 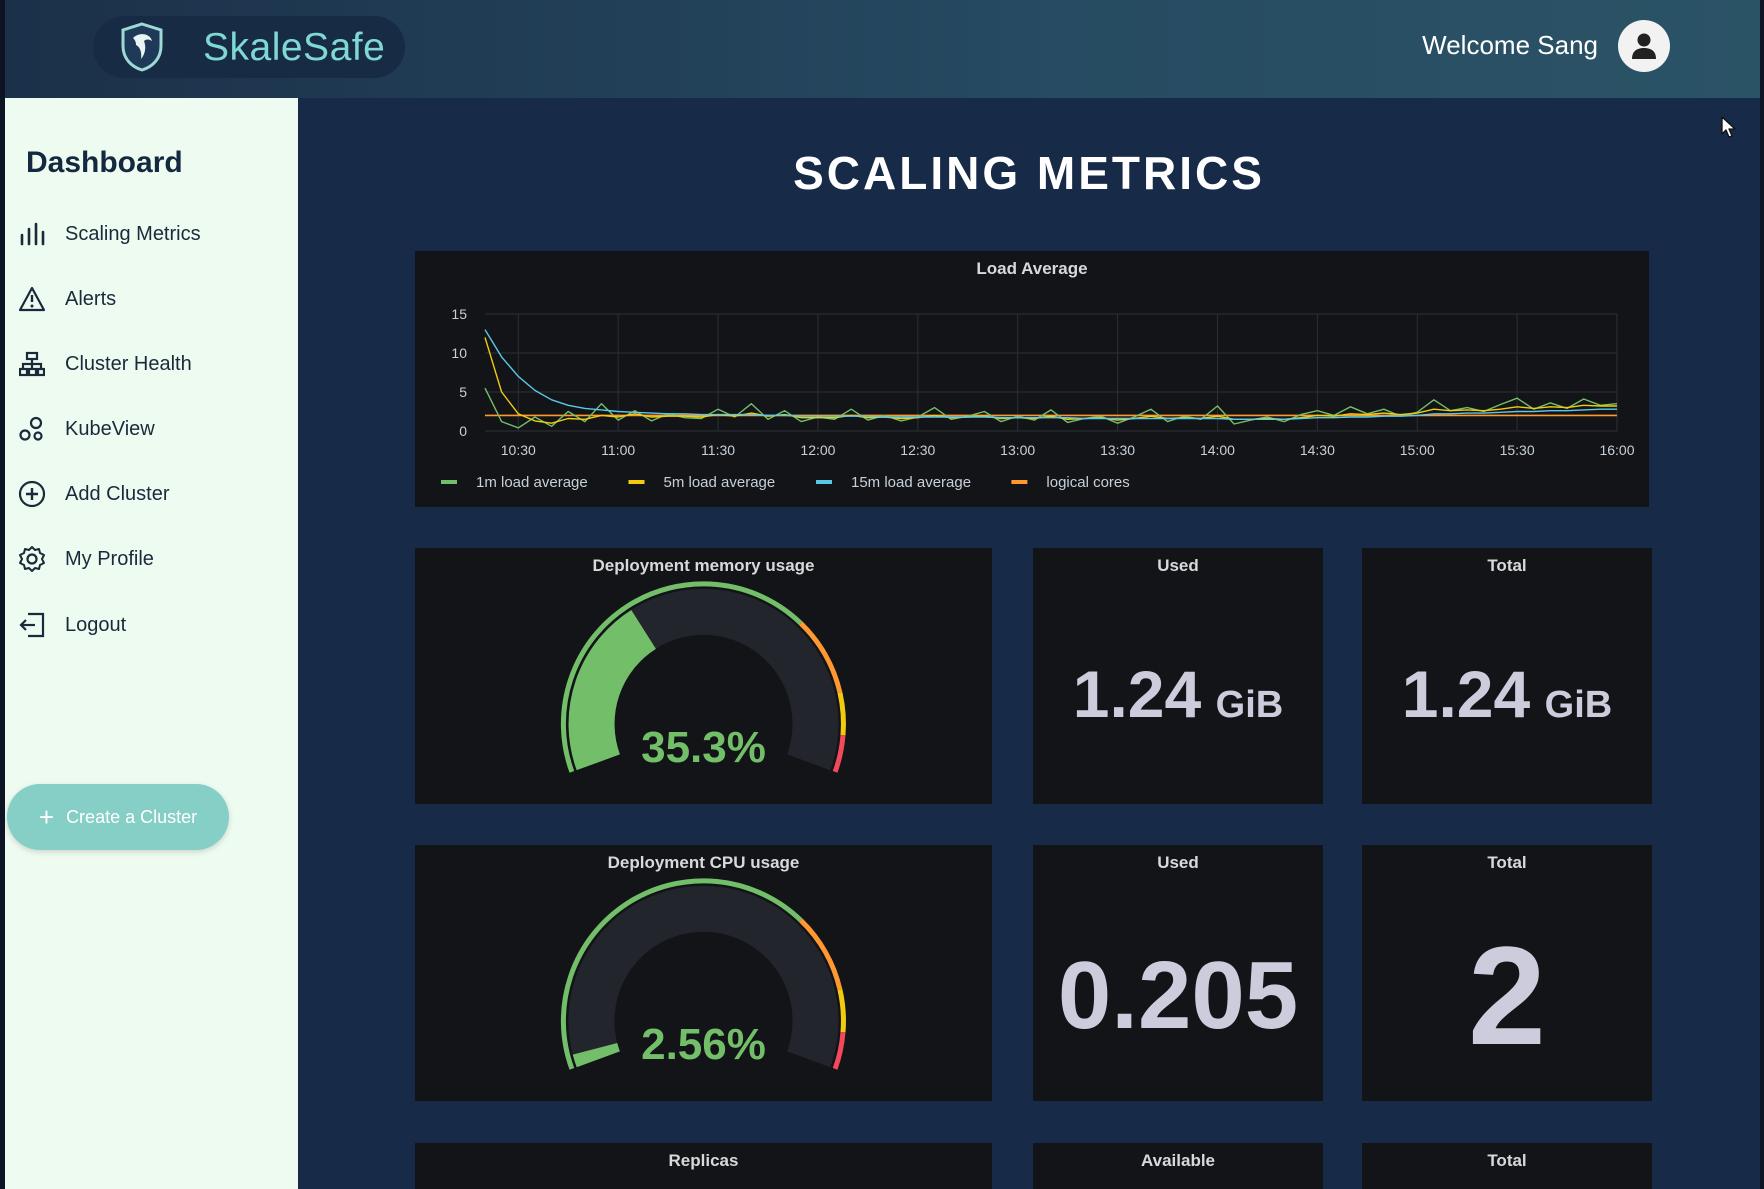 What do you see at coordinates (32, 625) in the screenshot?
I see `logout-icon` at bounding box center [32, 625].